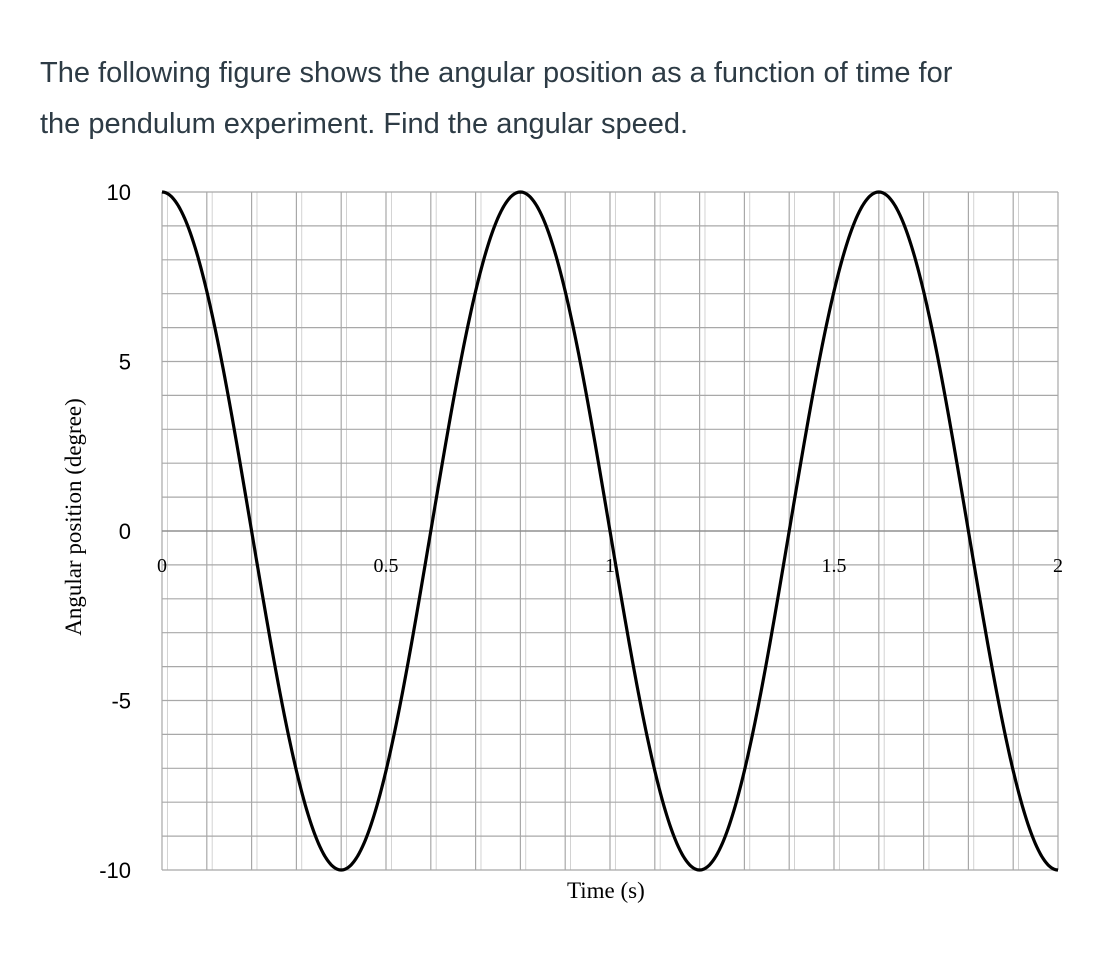  I want to click on x-axis-label: Time (s), so click(606, 890).